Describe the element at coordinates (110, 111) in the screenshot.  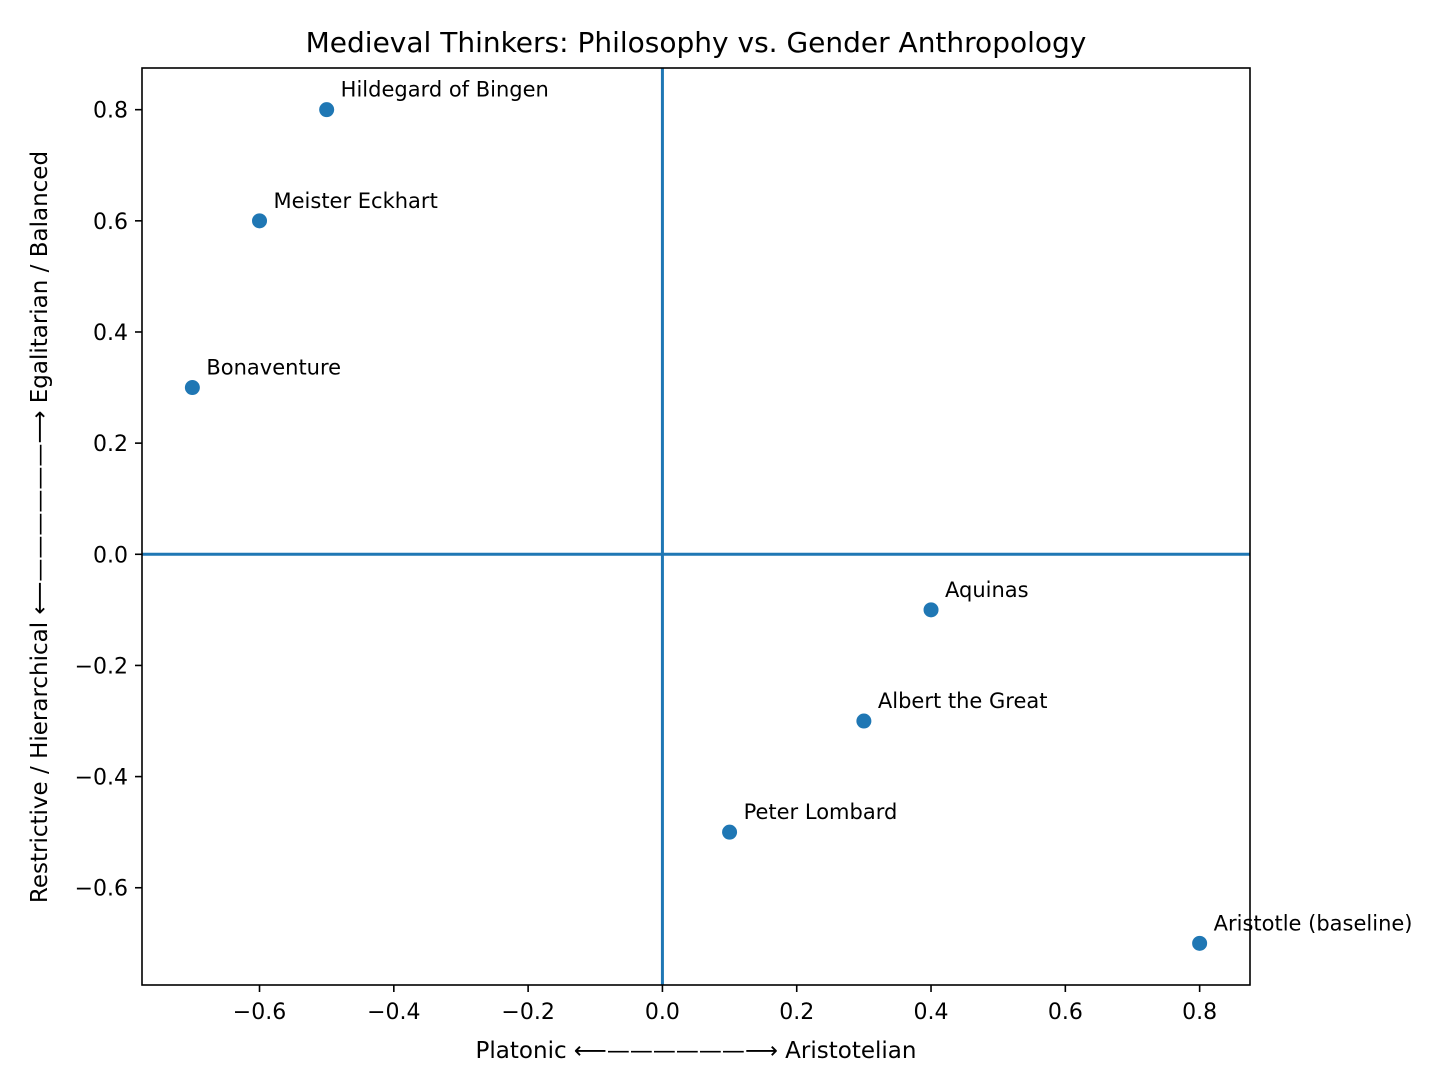
I see `y-tick-label: 0.8` at that location.